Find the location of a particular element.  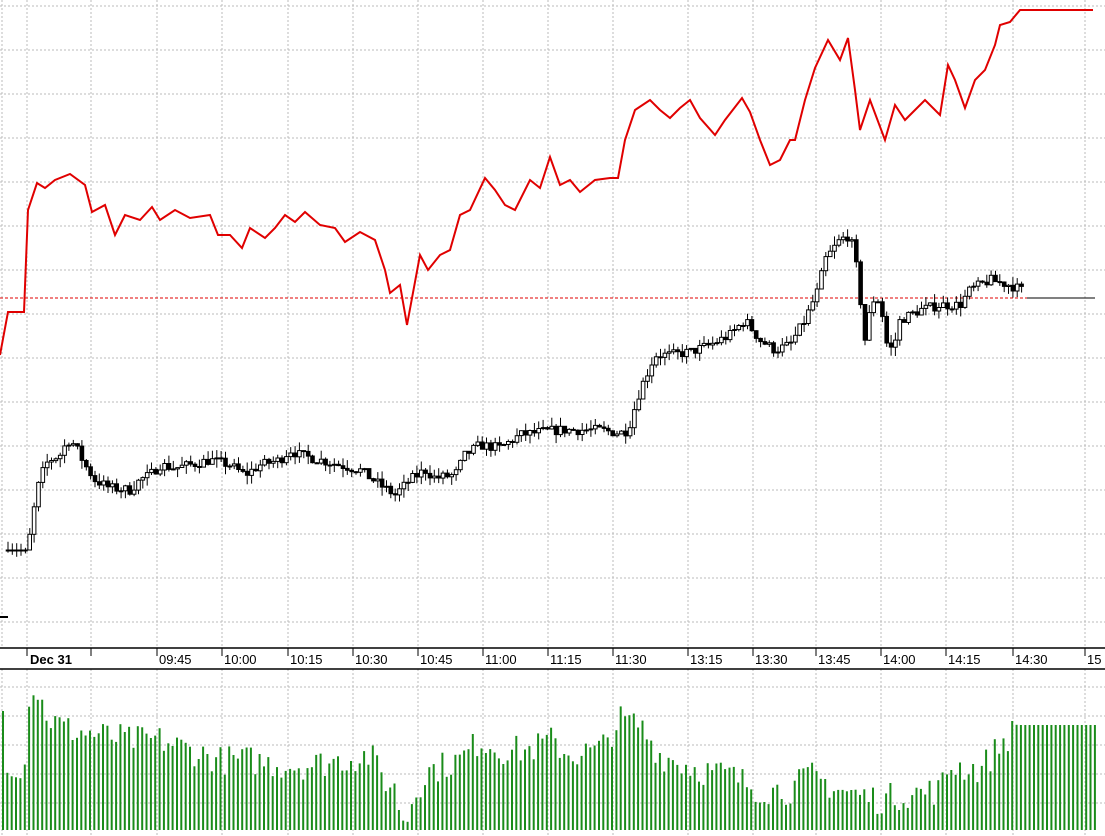

x-tick-label: 10:30 is located at coordinates (371, 659).